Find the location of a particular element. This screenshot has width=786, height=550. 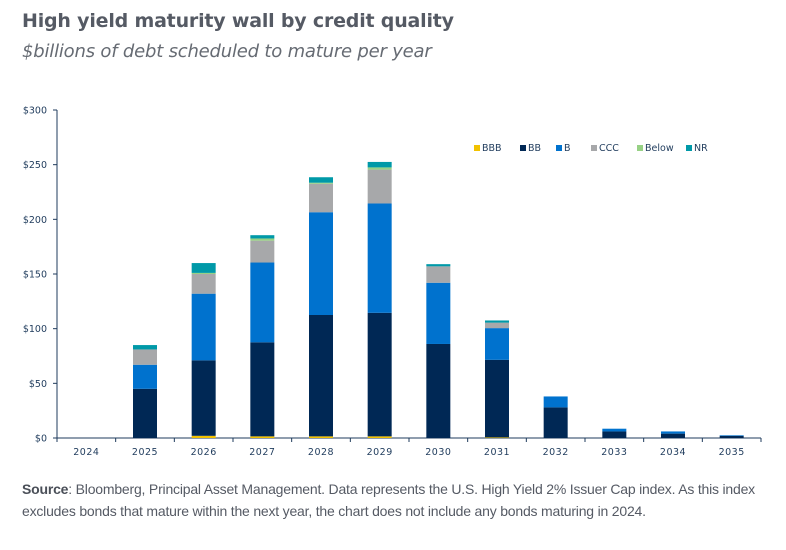

bar-2034-bb is located at coordinates (673, 435).